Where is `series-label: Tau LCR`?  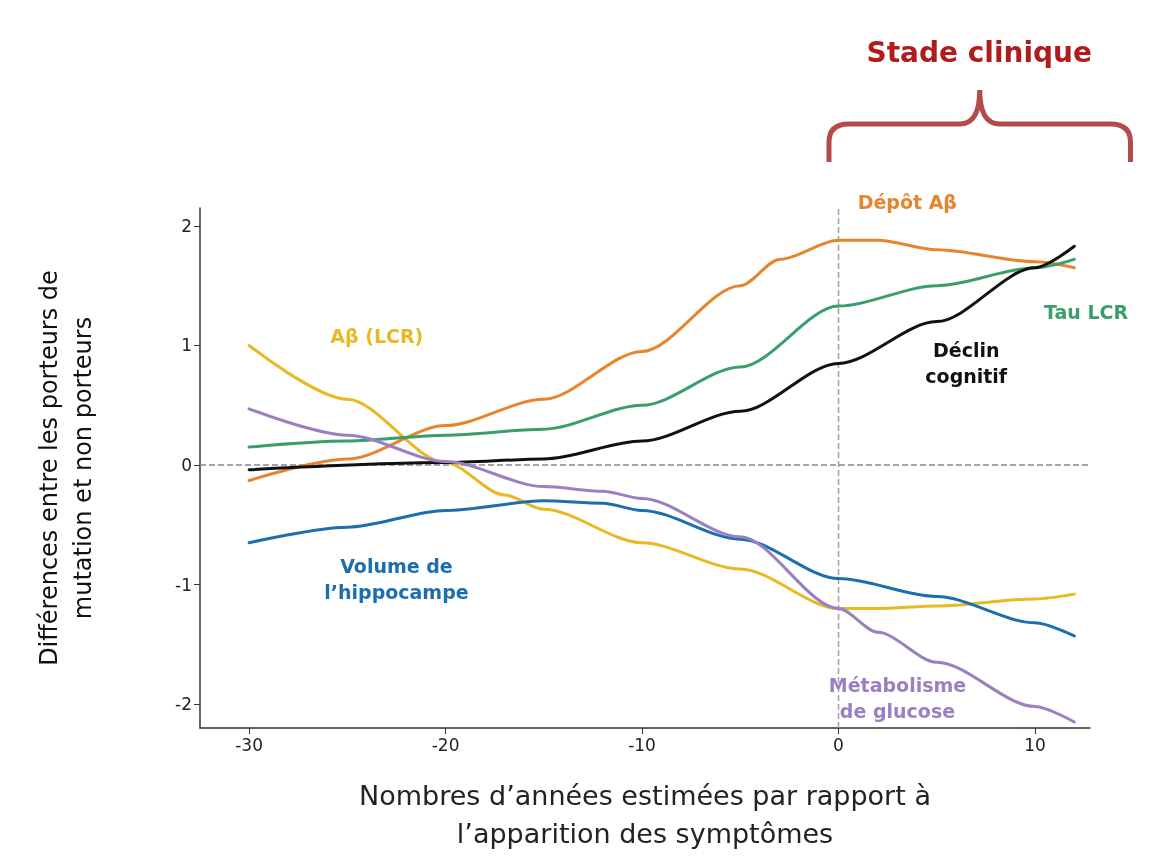
series-label: Tau LCR is located at coordinates (1086, 312).